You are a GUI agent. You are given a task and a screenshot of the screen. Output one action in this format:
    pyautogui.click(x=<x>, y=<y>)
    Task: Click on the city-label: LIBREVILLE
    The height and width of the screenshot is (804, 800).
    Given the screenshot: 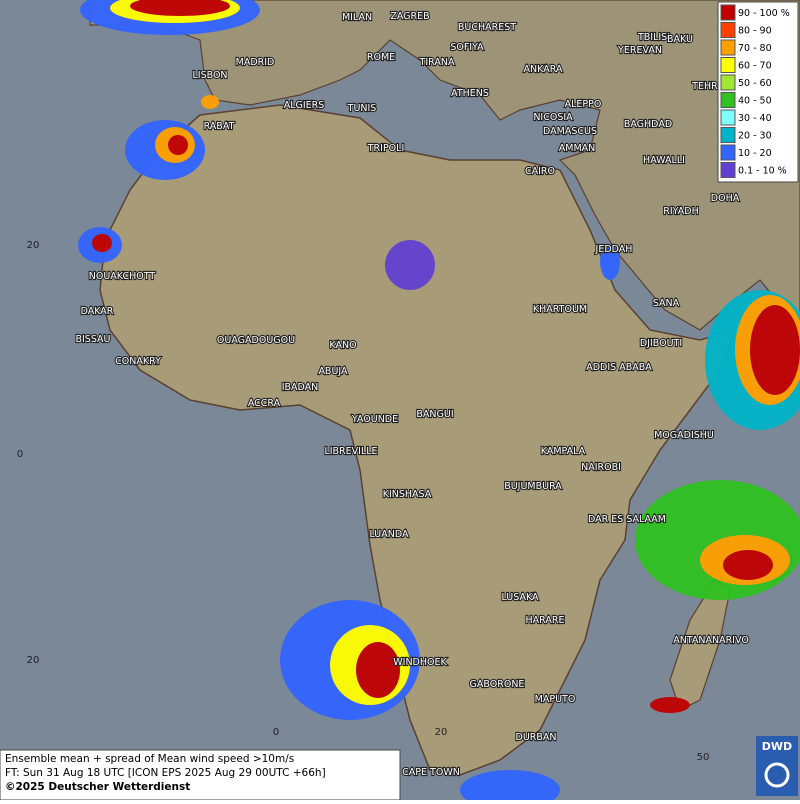 What is the action you would take?
    pyautogui.click(x=350, y=451)
    